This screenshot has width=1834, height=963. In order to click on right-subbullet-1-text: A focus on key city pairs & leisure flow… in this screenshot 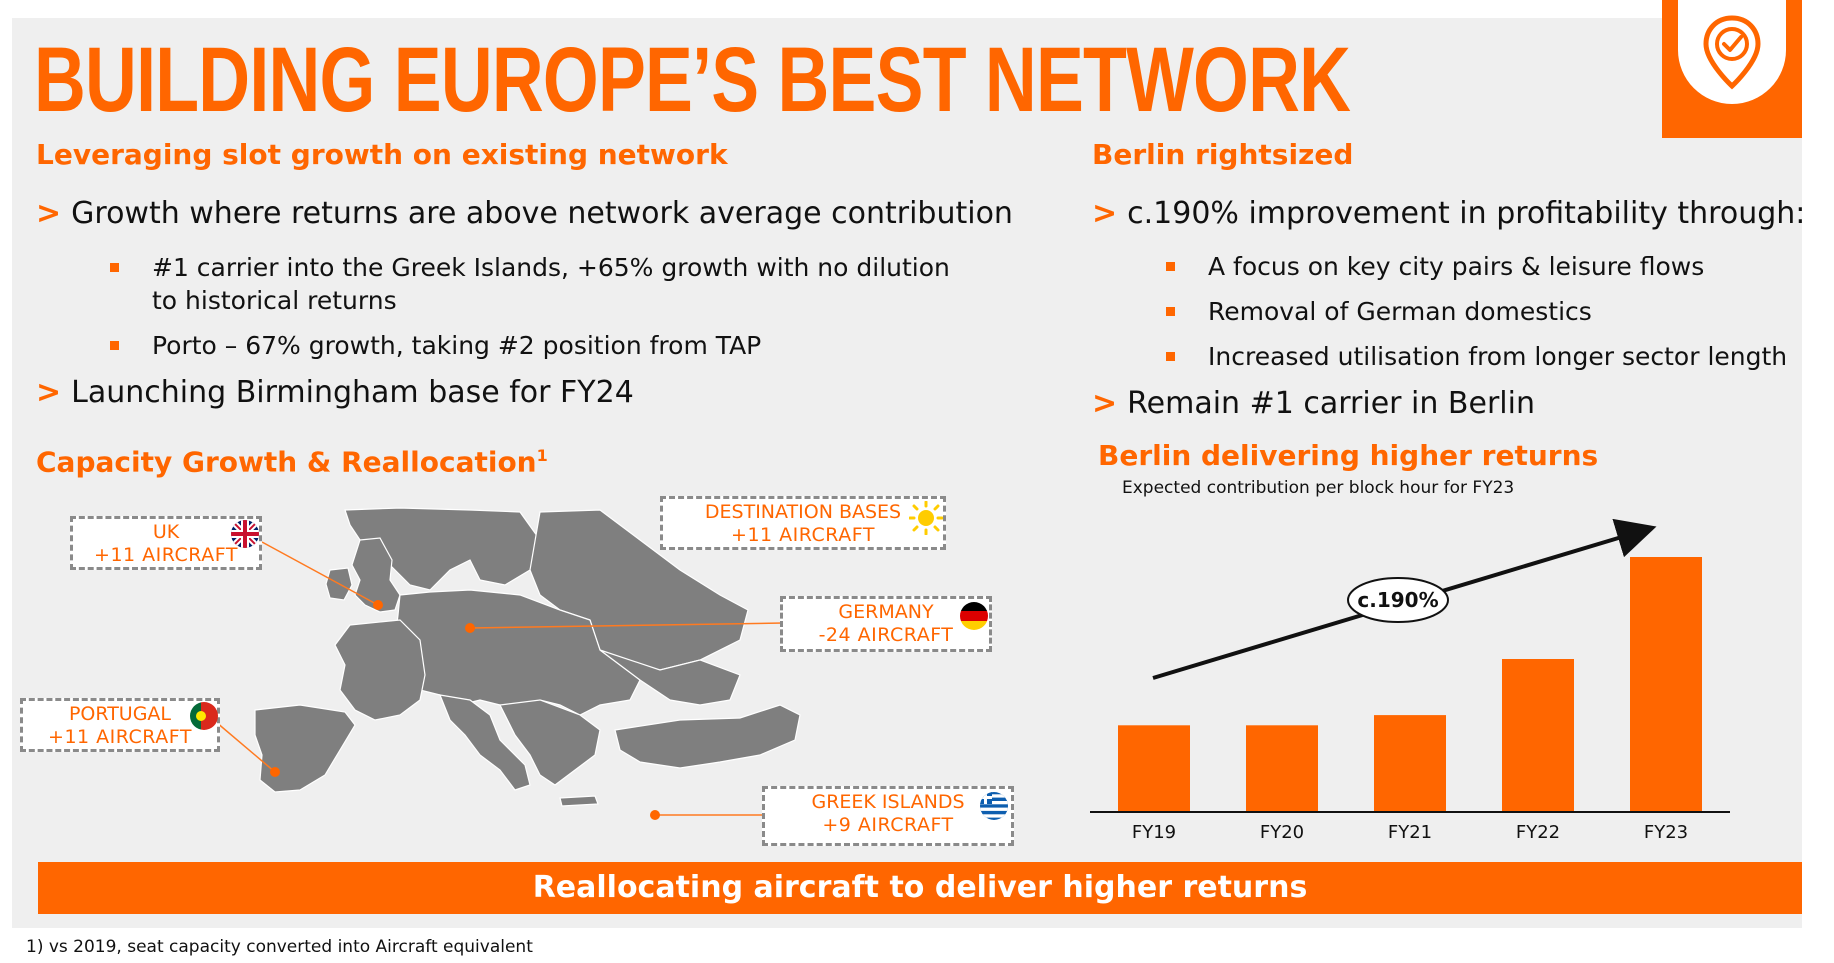, I will do `click(1456, 266)`.